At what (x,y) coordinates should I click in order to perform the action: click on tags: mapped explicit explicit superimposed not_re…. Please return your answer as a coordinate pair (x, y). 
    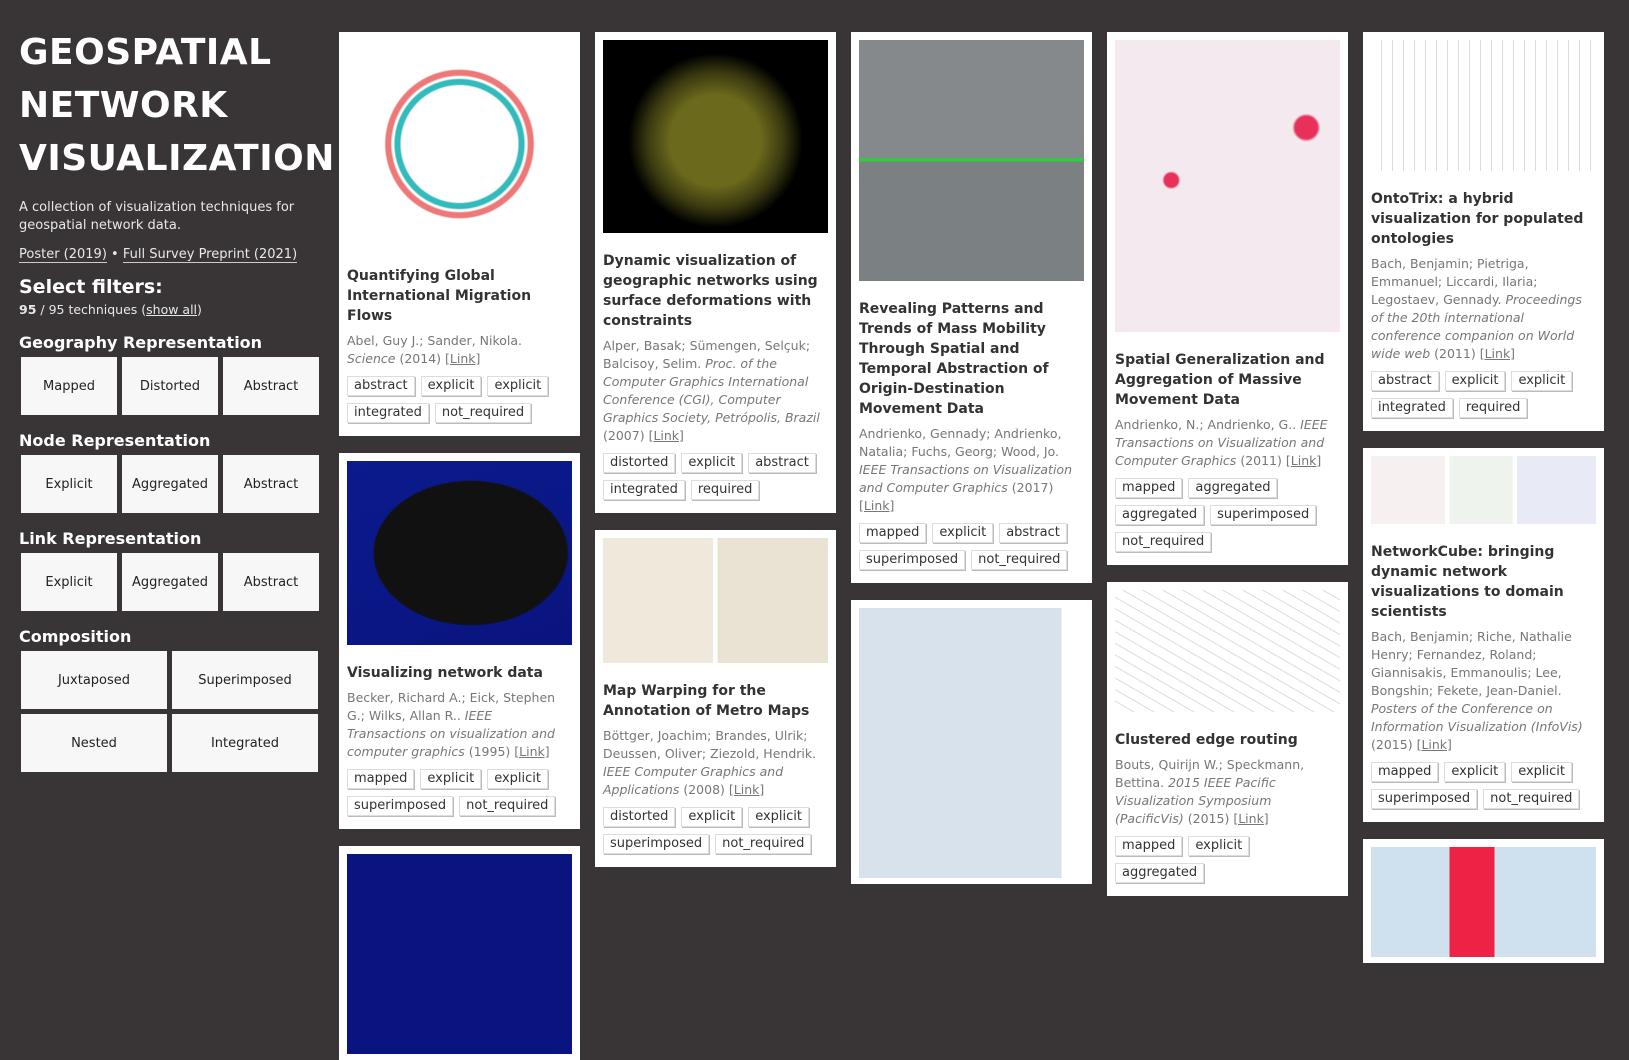
    Looking at the image, I should click on (1483, 789).